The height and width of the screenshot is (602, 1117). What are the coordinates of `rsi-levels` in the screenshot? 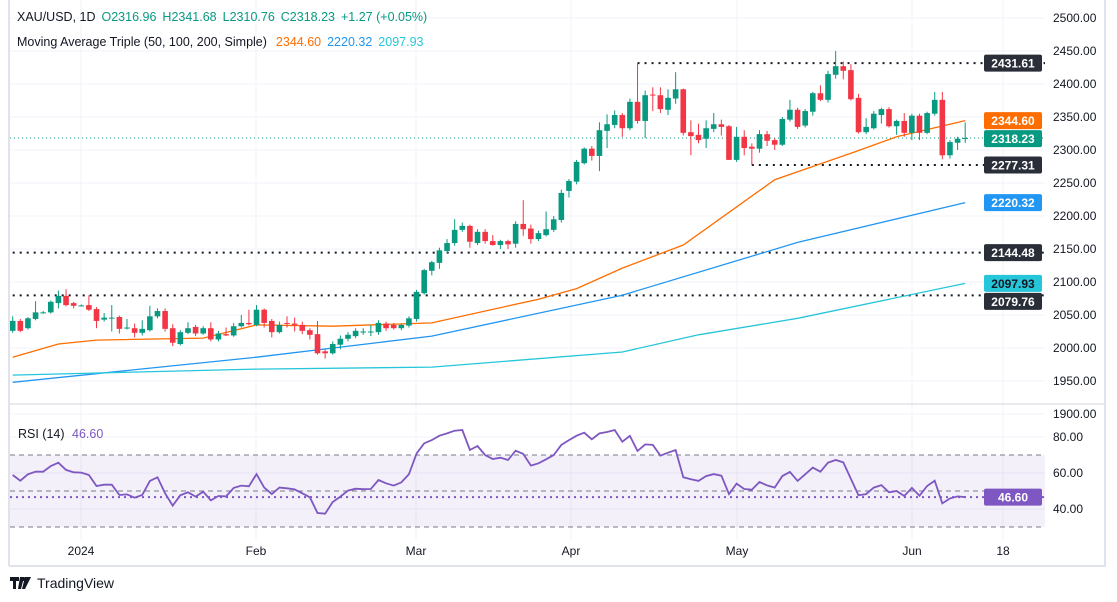 It's located at (527, 491).